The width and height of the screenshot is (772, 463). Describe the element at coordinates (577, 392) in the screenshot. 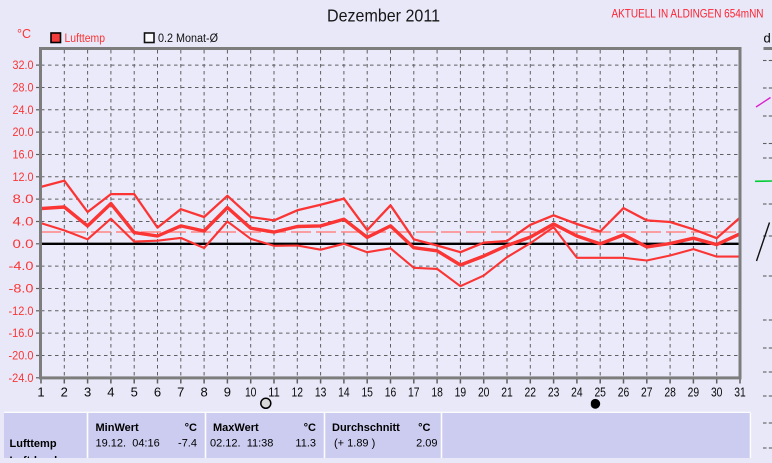

I see `svg-text: 24` at that location.